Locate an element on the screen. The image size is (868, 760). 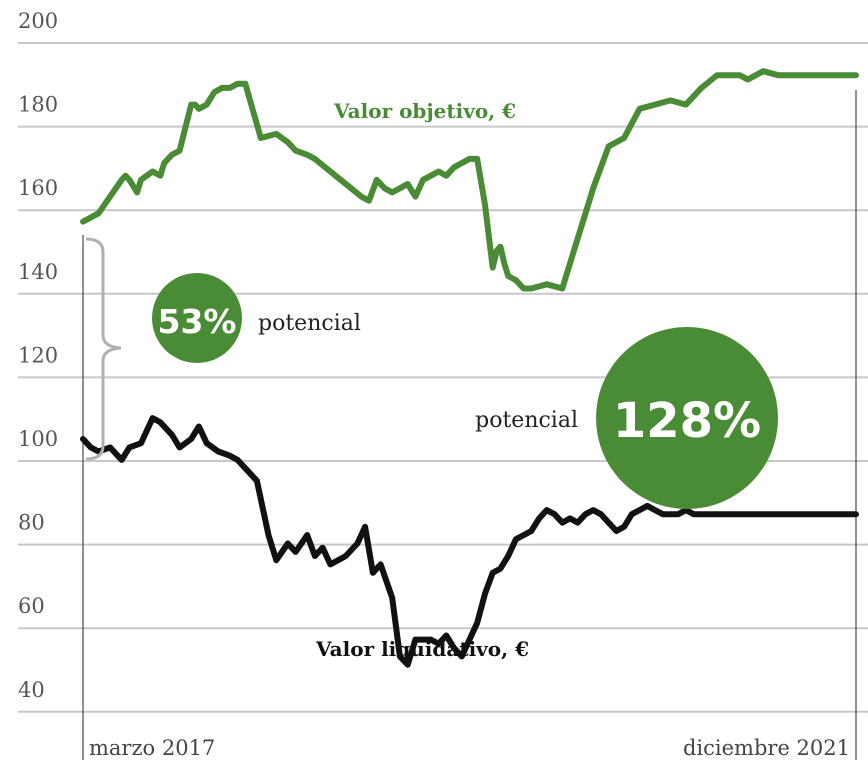
y-tick-label: 180 is located at coordinates (38, 105).